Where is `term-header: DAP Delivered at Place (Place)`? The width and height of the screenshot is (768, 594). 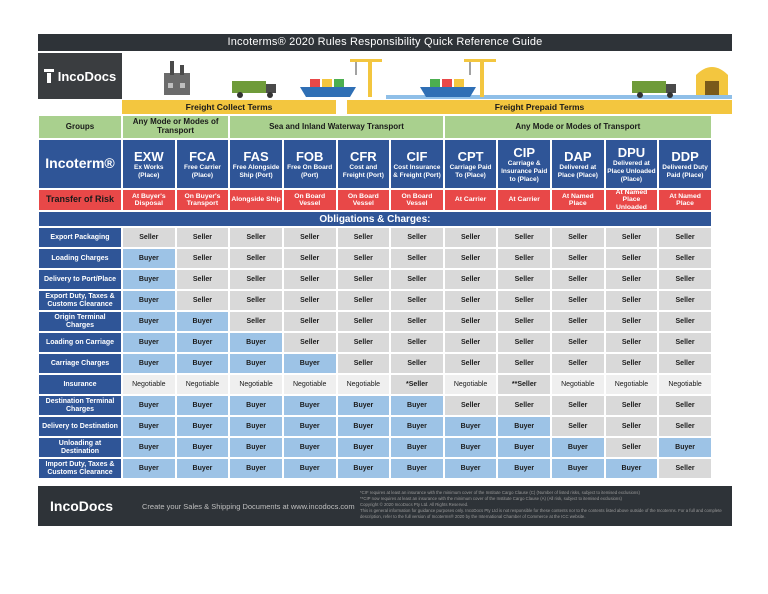
term-header: DAP Delivered at Place (Place) is located at coordinates (578, 164).